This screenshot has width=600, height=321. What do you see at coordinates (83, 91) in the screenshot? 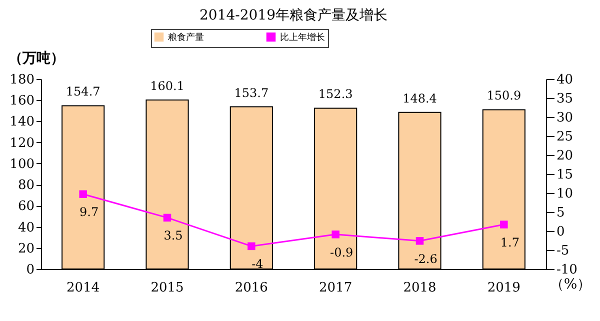
I see `data-label: 154.7` at bounding box center [83, 91].